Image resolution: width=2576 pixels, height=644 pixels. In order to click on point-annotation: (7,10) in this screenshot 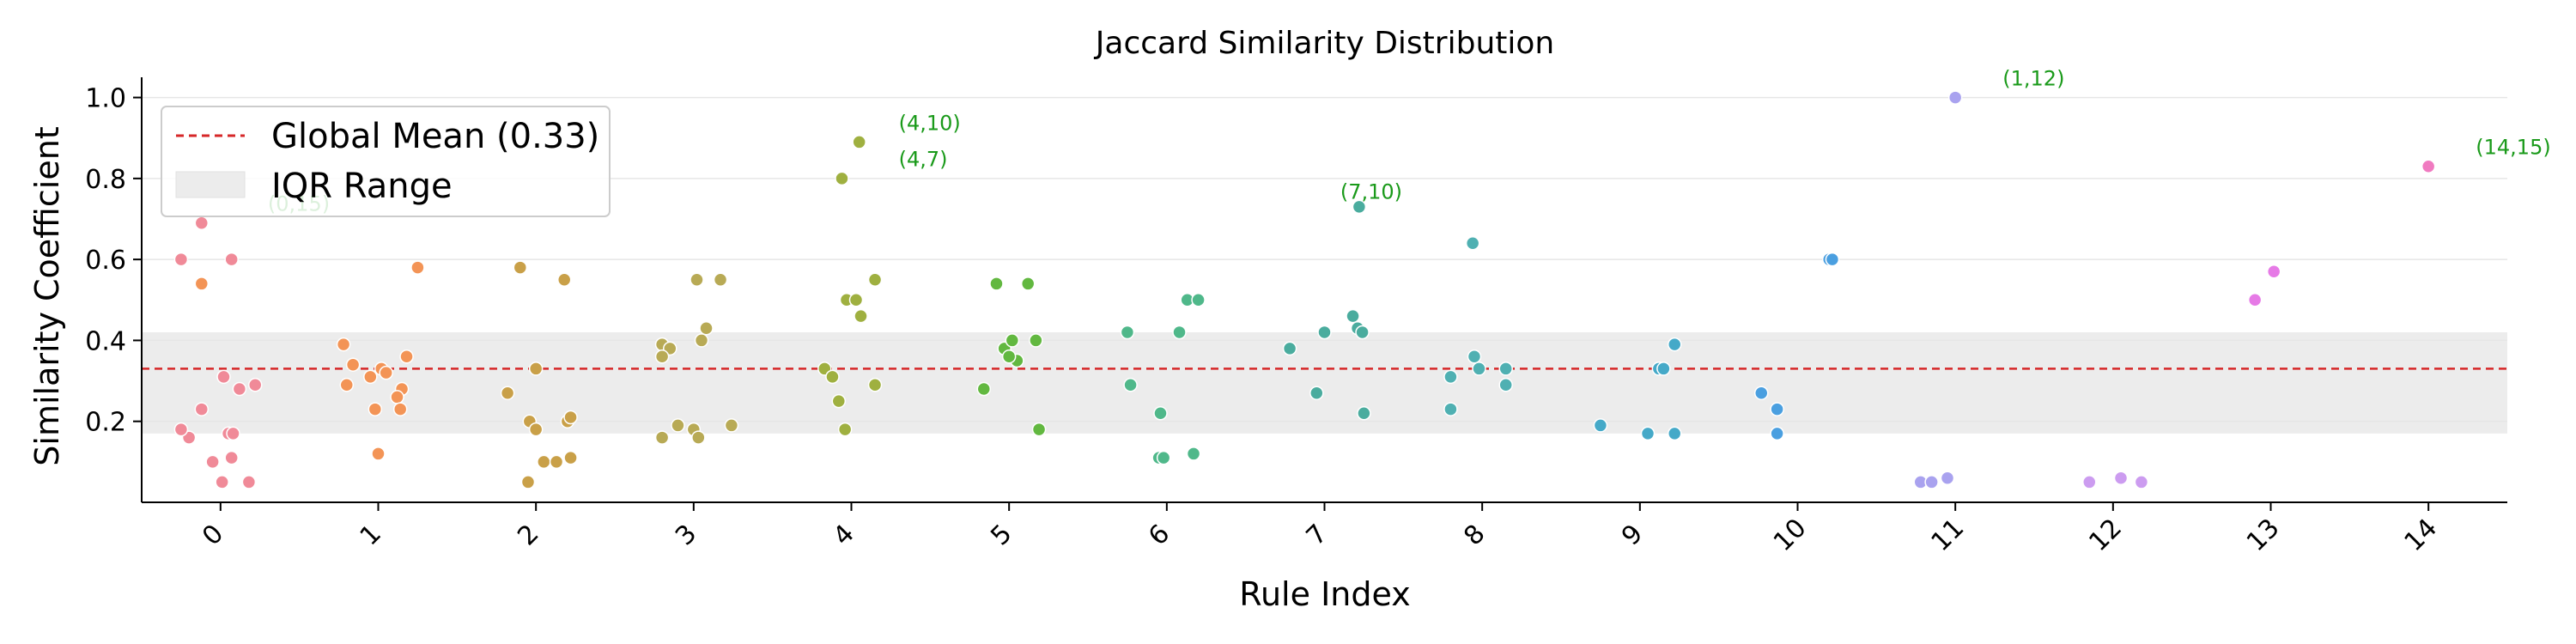, I will do `click(1371, 191)`.